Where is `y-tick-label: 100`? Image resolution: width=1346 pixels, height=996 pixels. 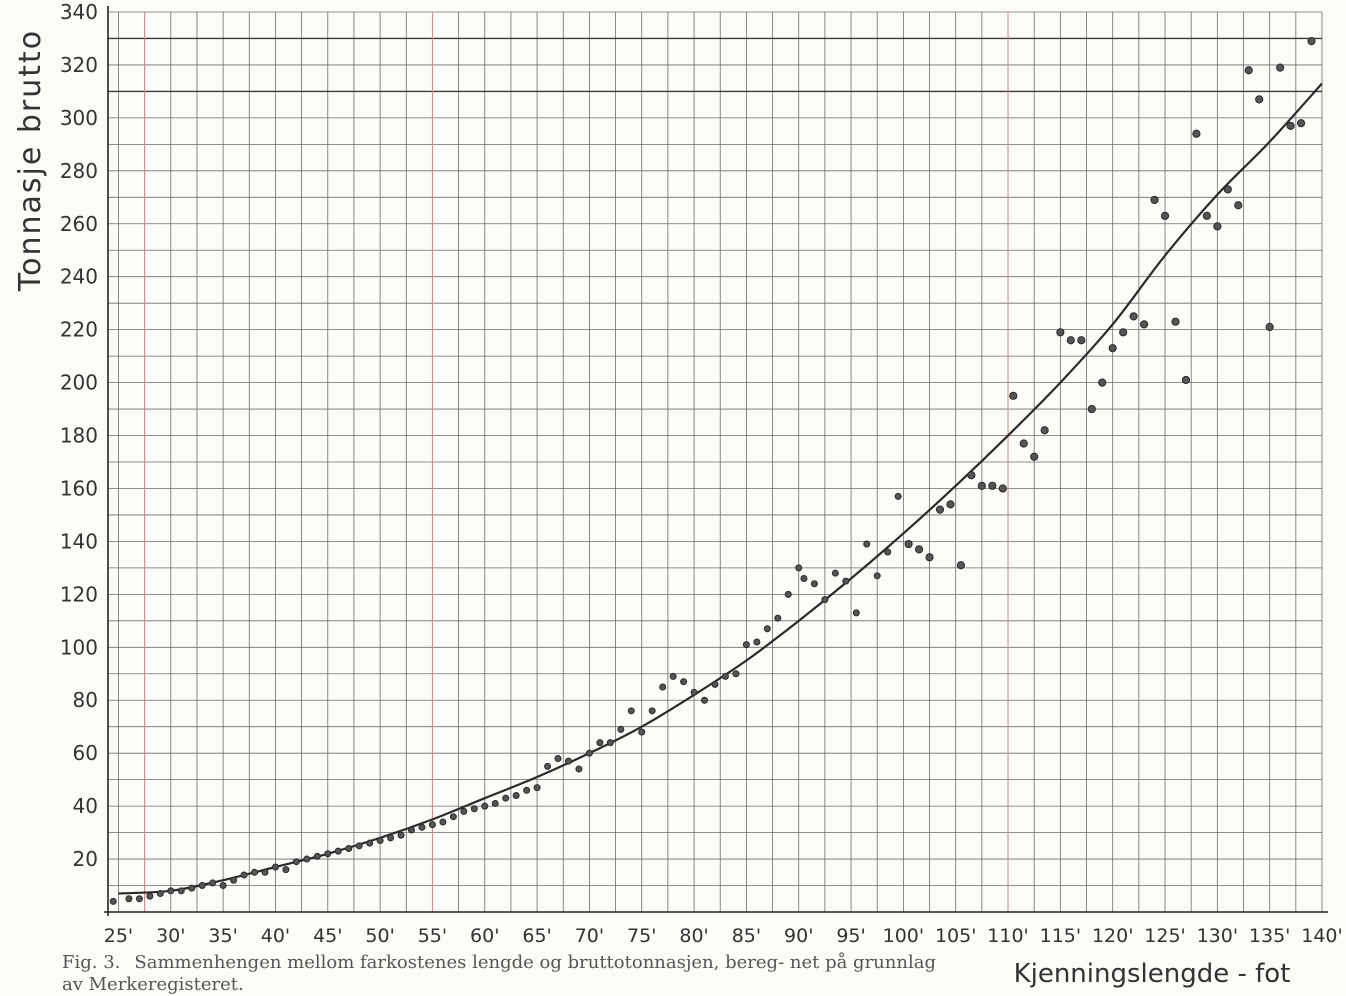 y-tick-label: 100 is located at coordinates (79, 647).